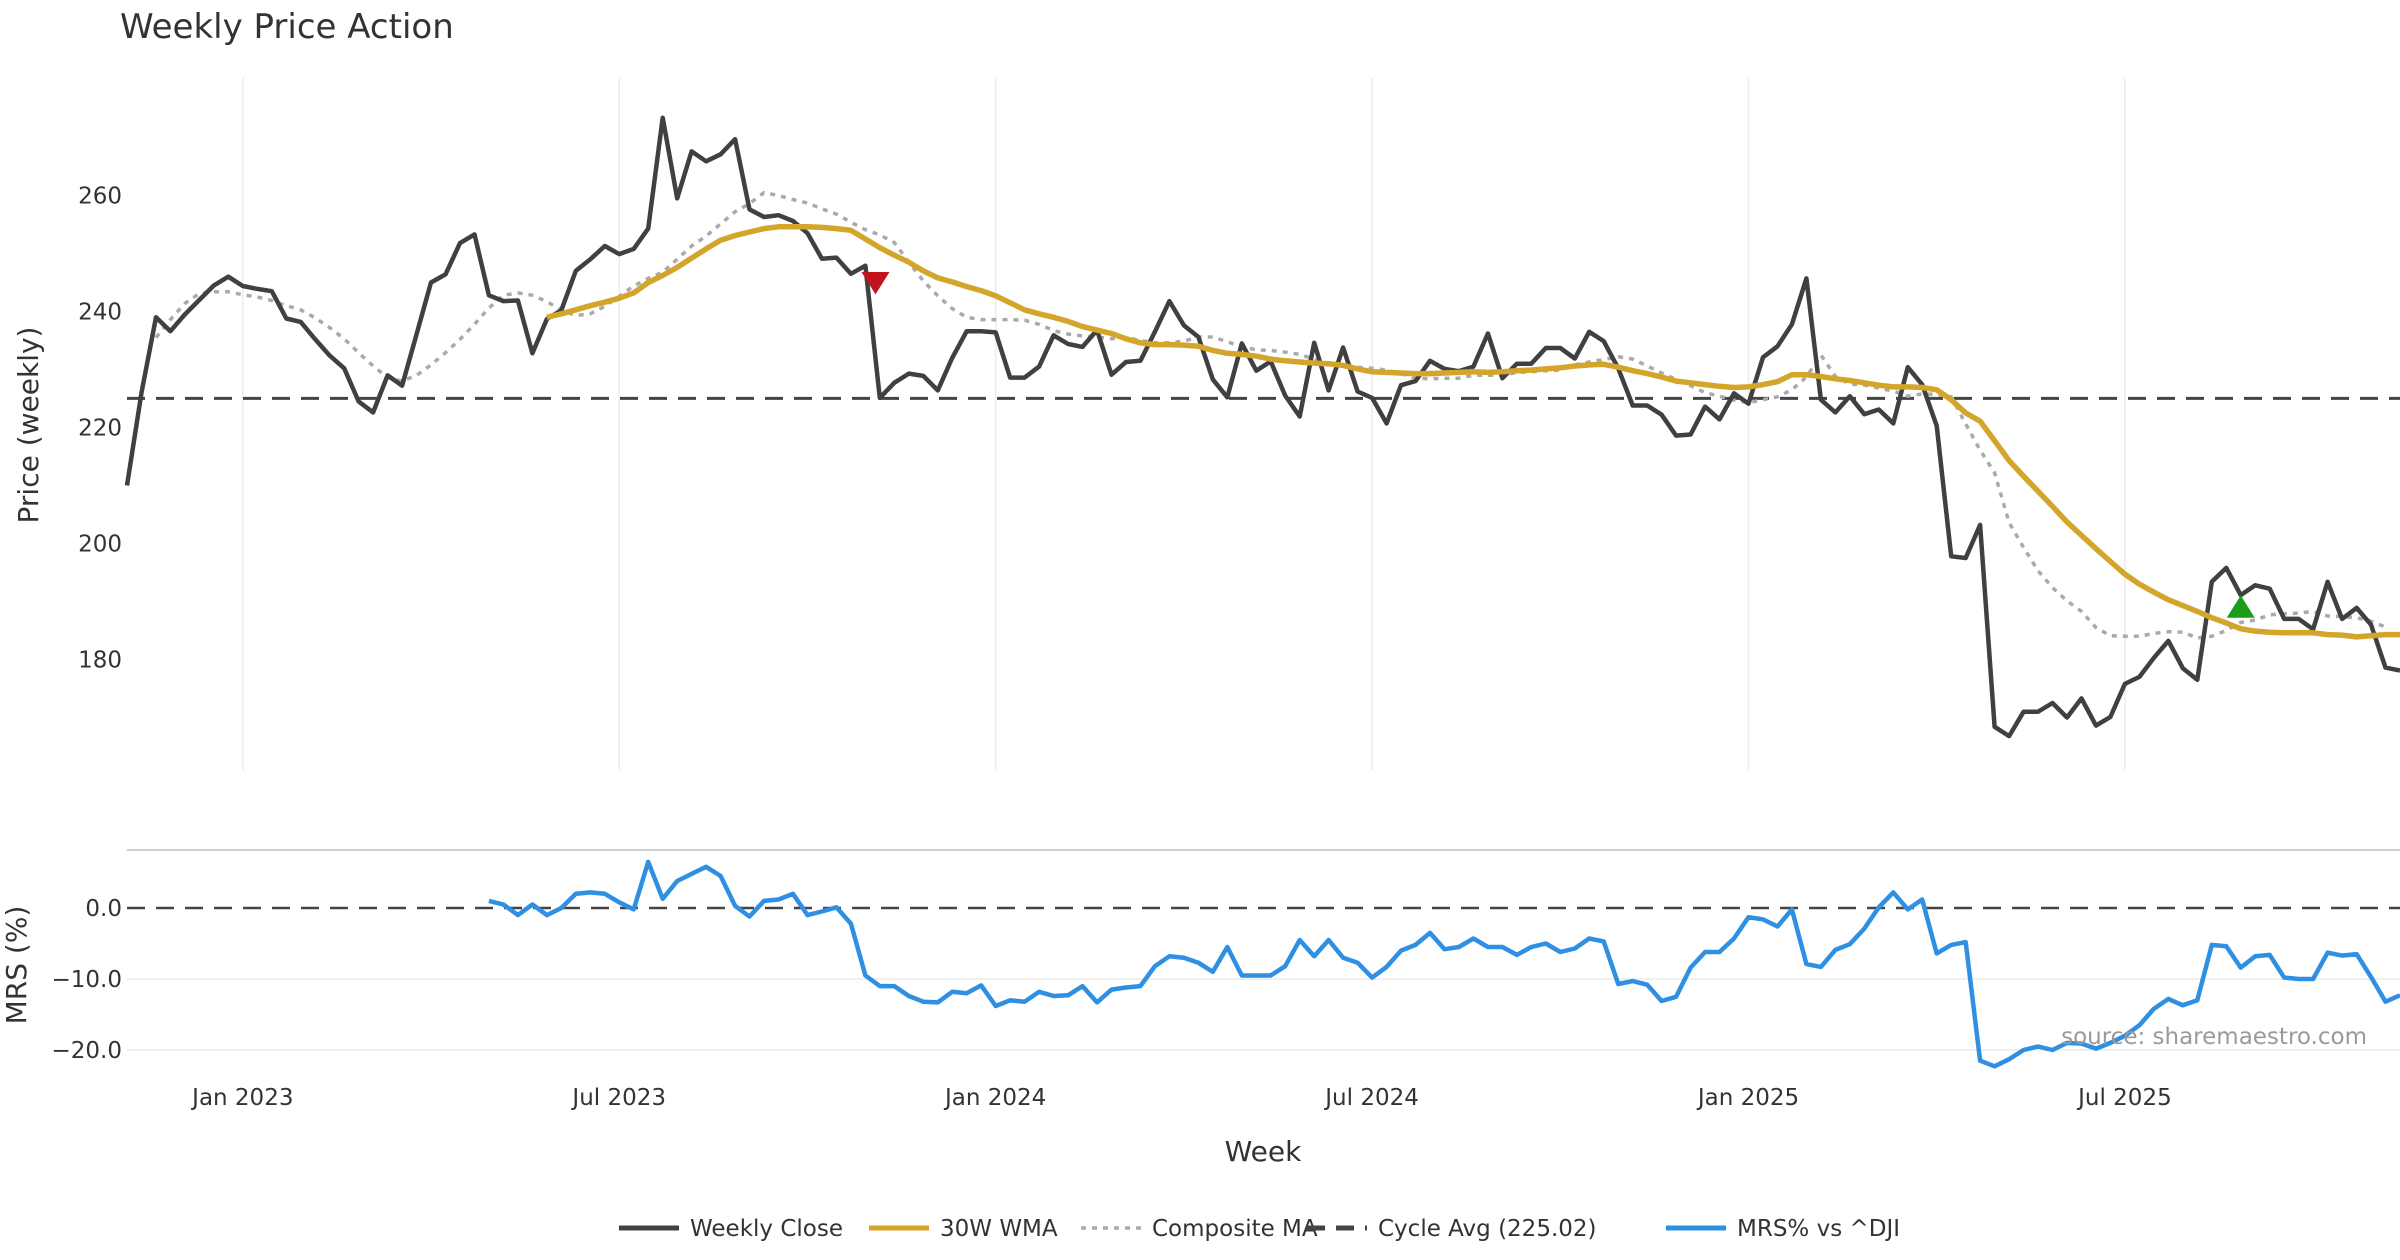  What do you see at coordinates (100, 197) in the screenshot?
I see `price-y-tick-label: 260` at bounding box center [100, 197].